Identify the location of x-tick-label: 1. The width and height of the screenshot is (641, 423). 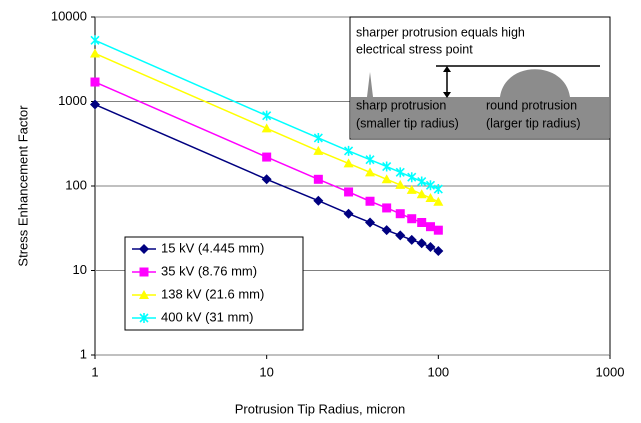
(94, 371).